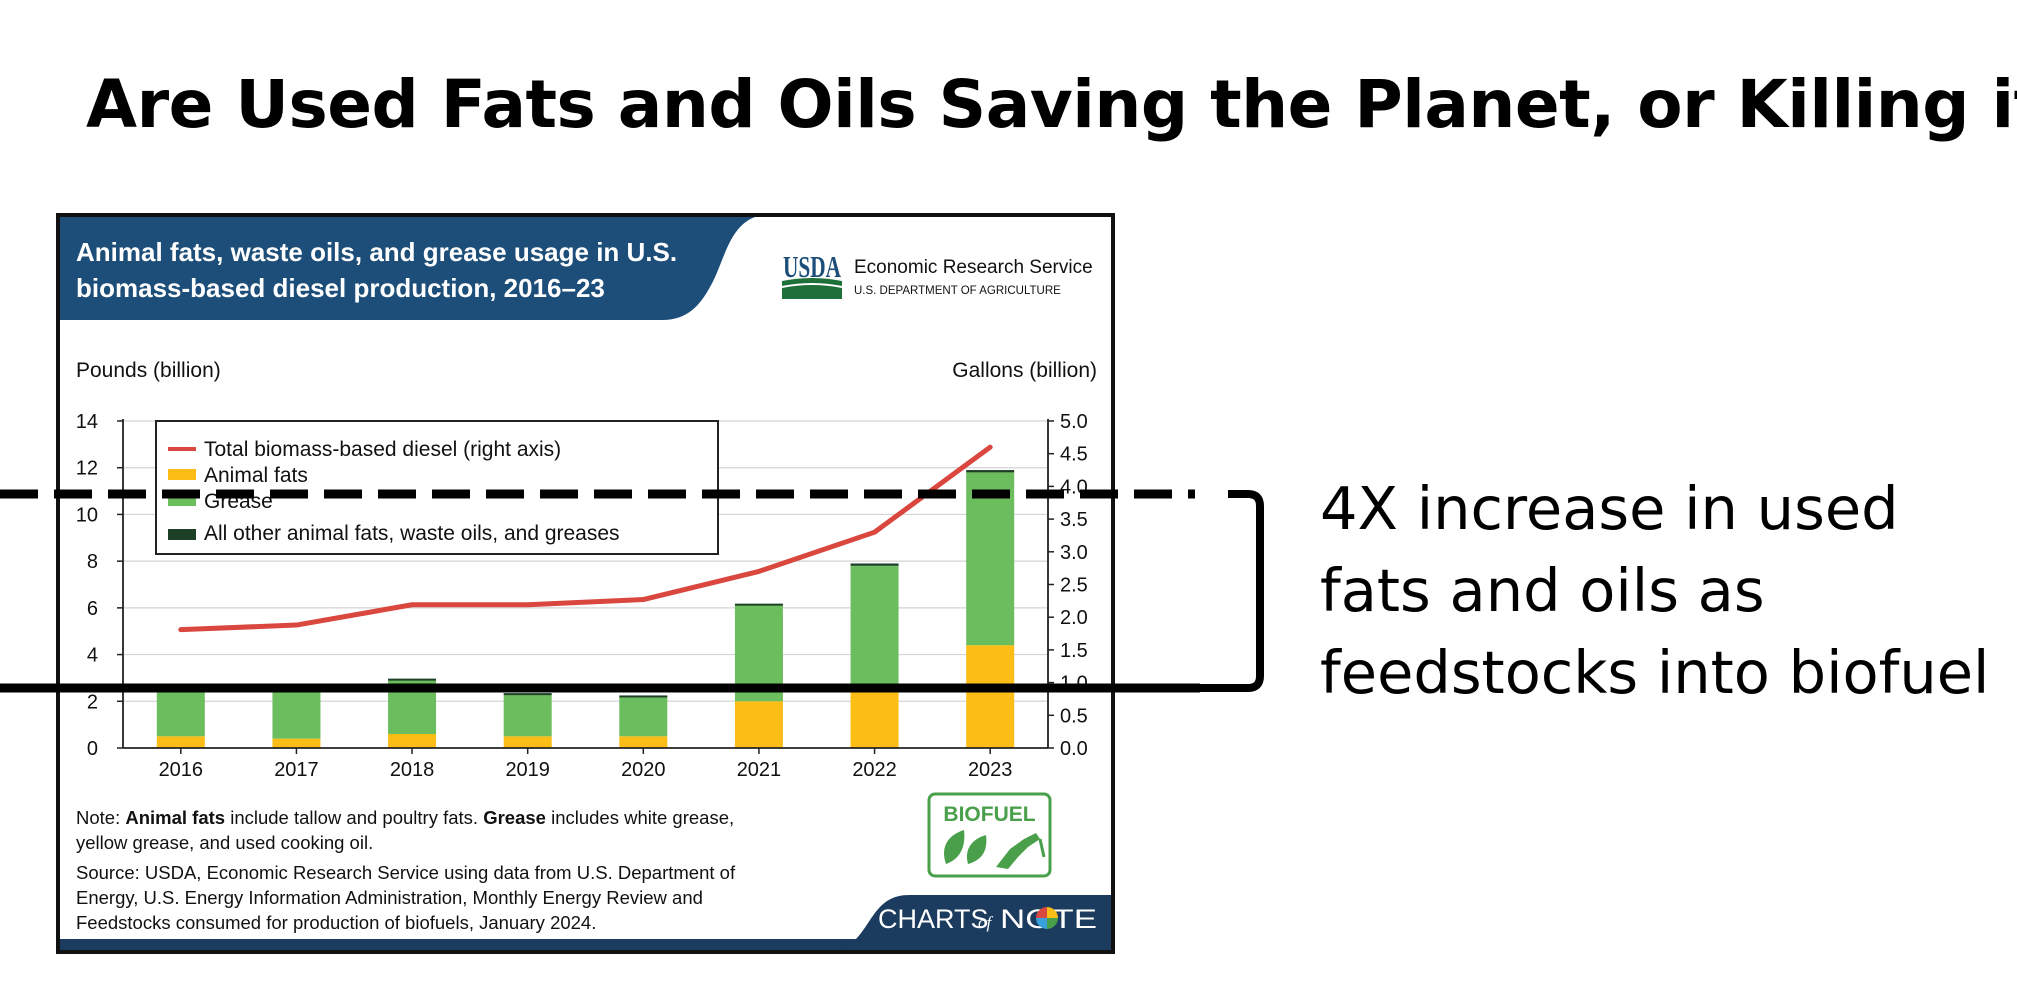 The width and height of the screenshot is (2017, 1000). What do you see at coordinates (874, 770) in the screenshot?
I see `x-tick-label: 2022` at bounding box center [874, 770].